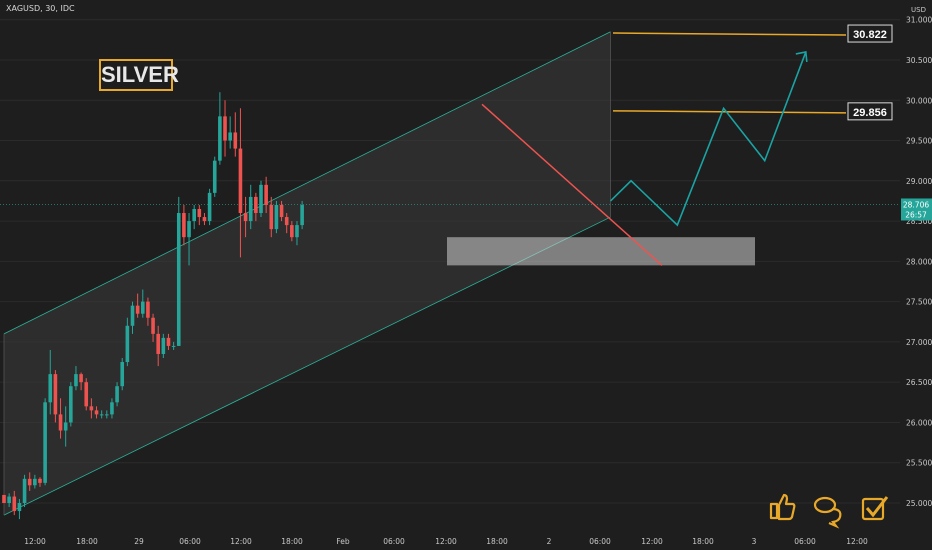 The width and height of the screenshot is (932, 550). What do you see at coordinates (919, 20) in the screenshot?
I see `price-tick-label: 31.000` at bounding box center [919, 20].